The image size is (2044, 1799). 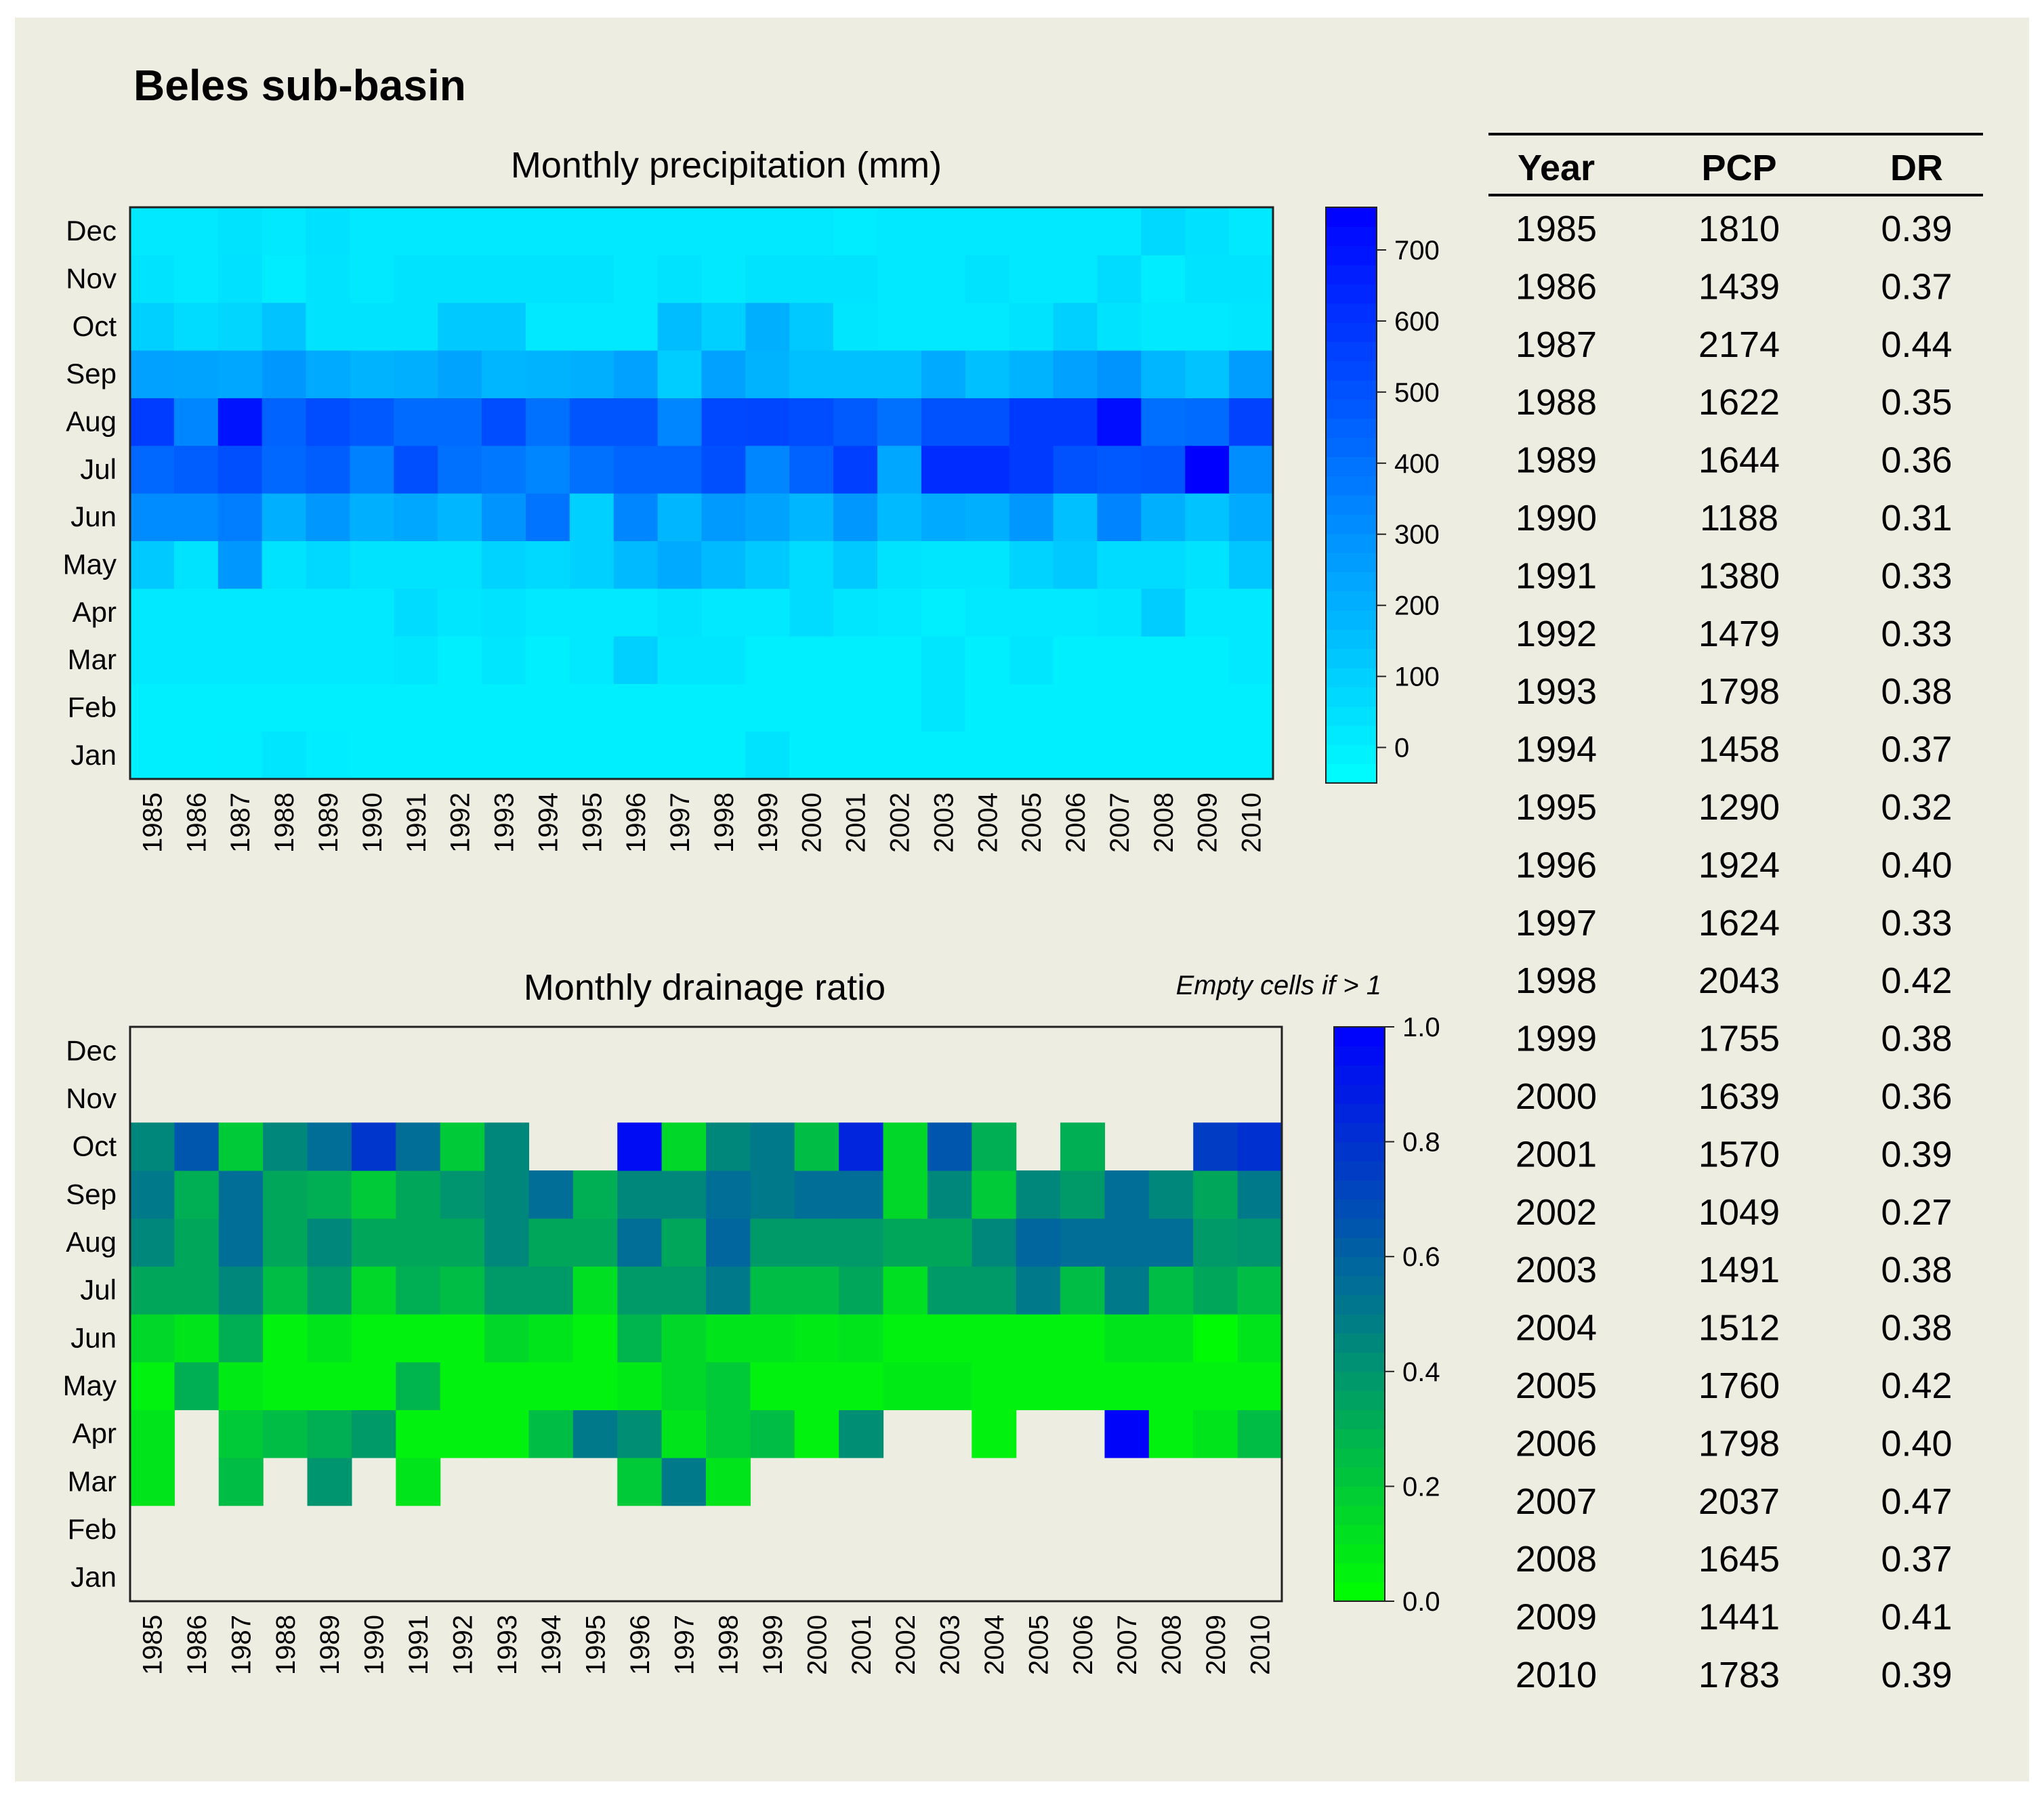 I want to click on table-cell: 0.33, so click(x=1917, y=575).